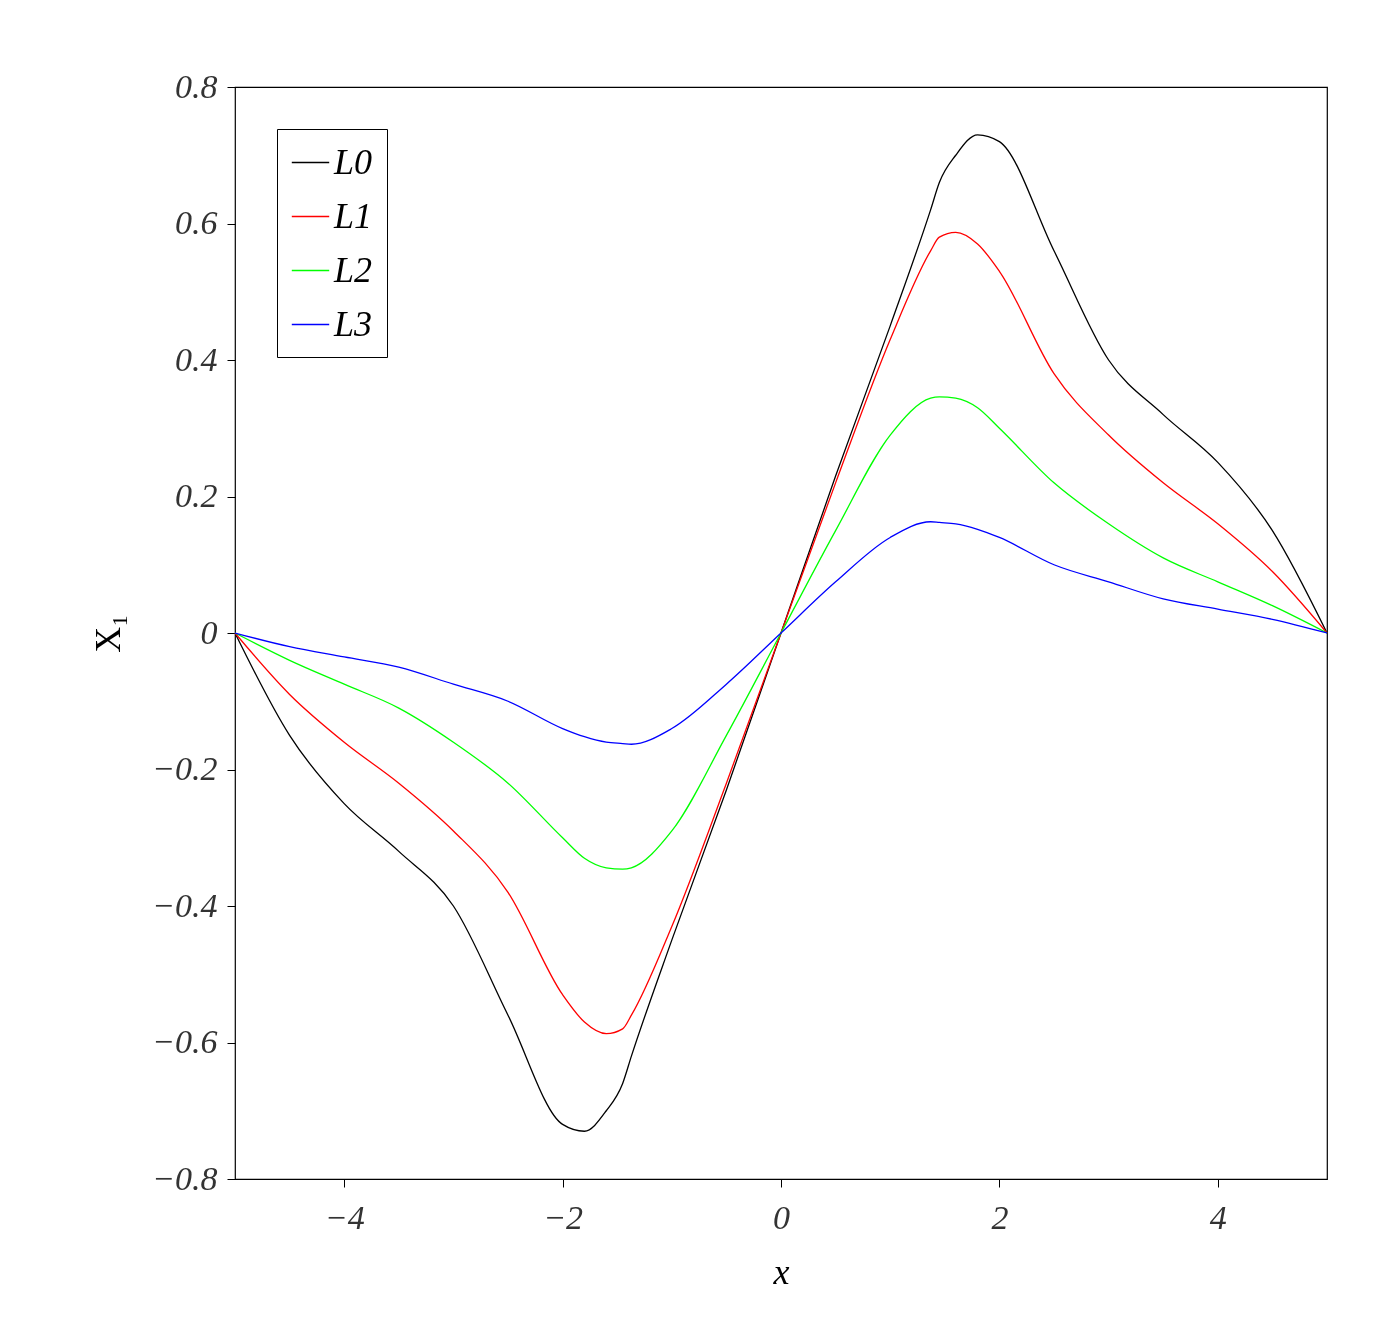 The height and width of the screenshot is (1332, 1394). What do you see at coordinates (185, 1178) in the screenshot?
I see `y-tick-label: −0.8` at bounding box center [185, 1178].